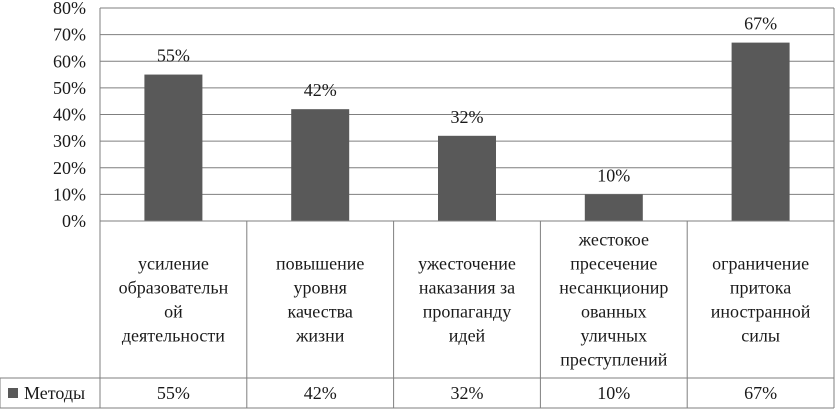  What do you see at coordinates (69, 35) in the screenshot?
I see `y-tick-label: 70%` at bounding box center [69, 35].